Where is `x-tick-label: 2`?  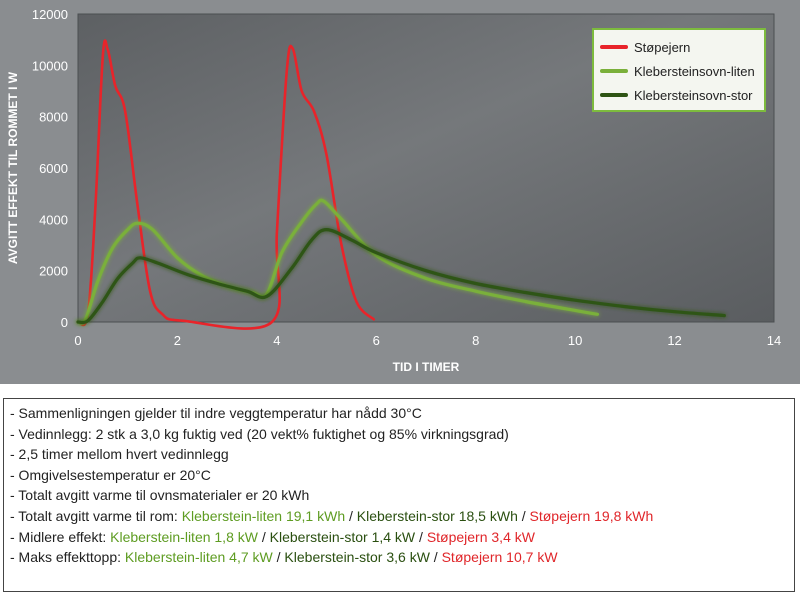
x-tick-label: 2 is located at coordinates (177, 340).